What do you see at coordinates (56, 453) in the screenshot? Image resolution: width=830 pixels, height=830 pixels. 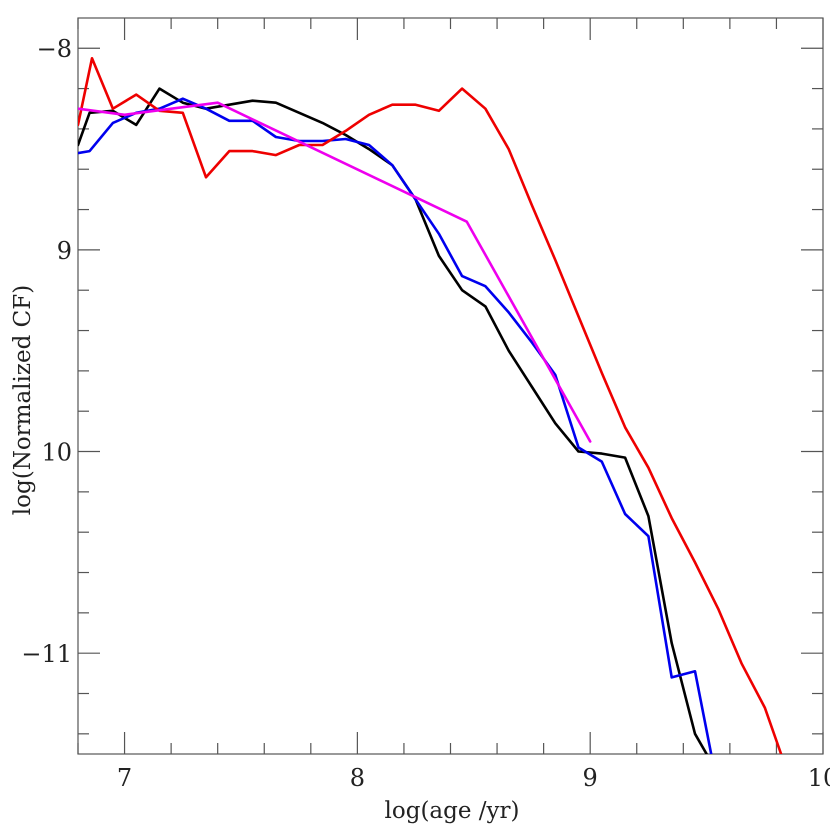 I see `y-tick-label: 10` at bounding box center [56, 453].